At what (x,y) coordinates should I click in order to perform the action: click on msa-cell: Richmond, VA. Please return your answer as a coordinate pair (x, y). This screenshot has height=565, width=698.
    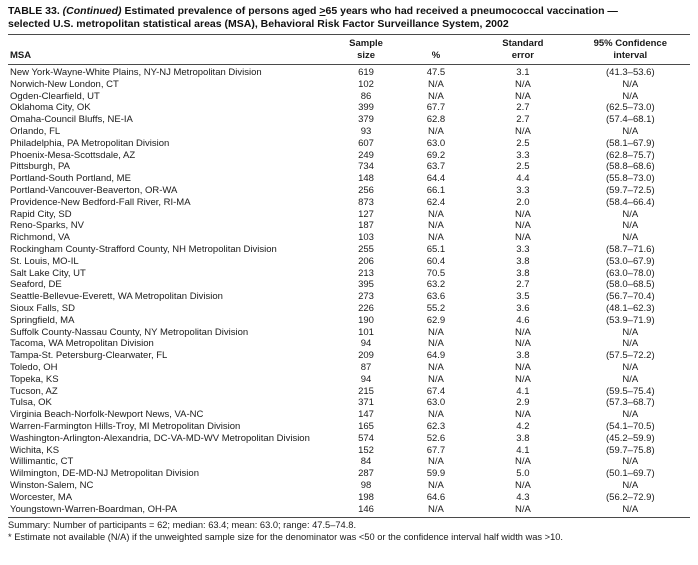
    Looking at the image, I should click on (40, 238).